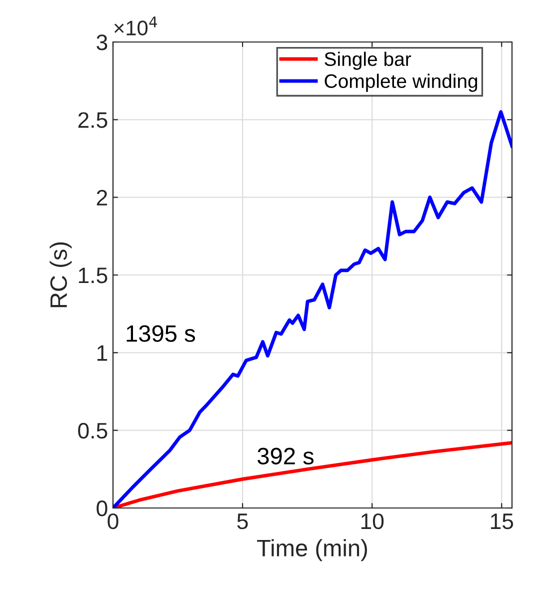 The image size is (537, 594). What do you see at coordinates (102, 353) in the screenshot?
I see `y-tick-label: 1` at bounding box center [102, 353].